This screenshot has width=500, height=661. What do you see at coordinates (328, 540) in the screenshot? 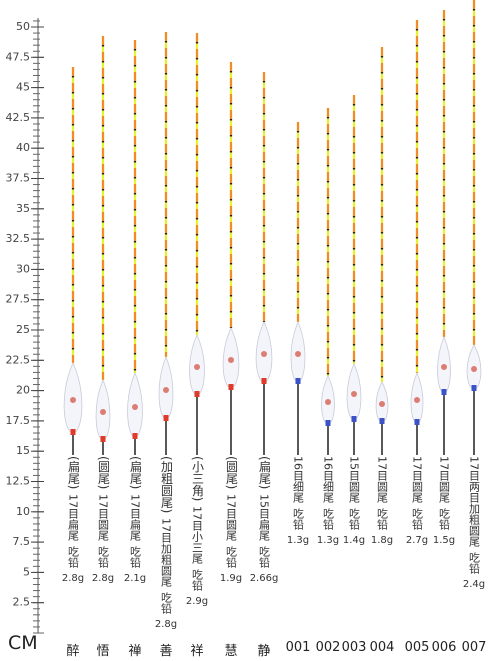
I see `float-weight: 1.3g` at bounding box center [328, 540].